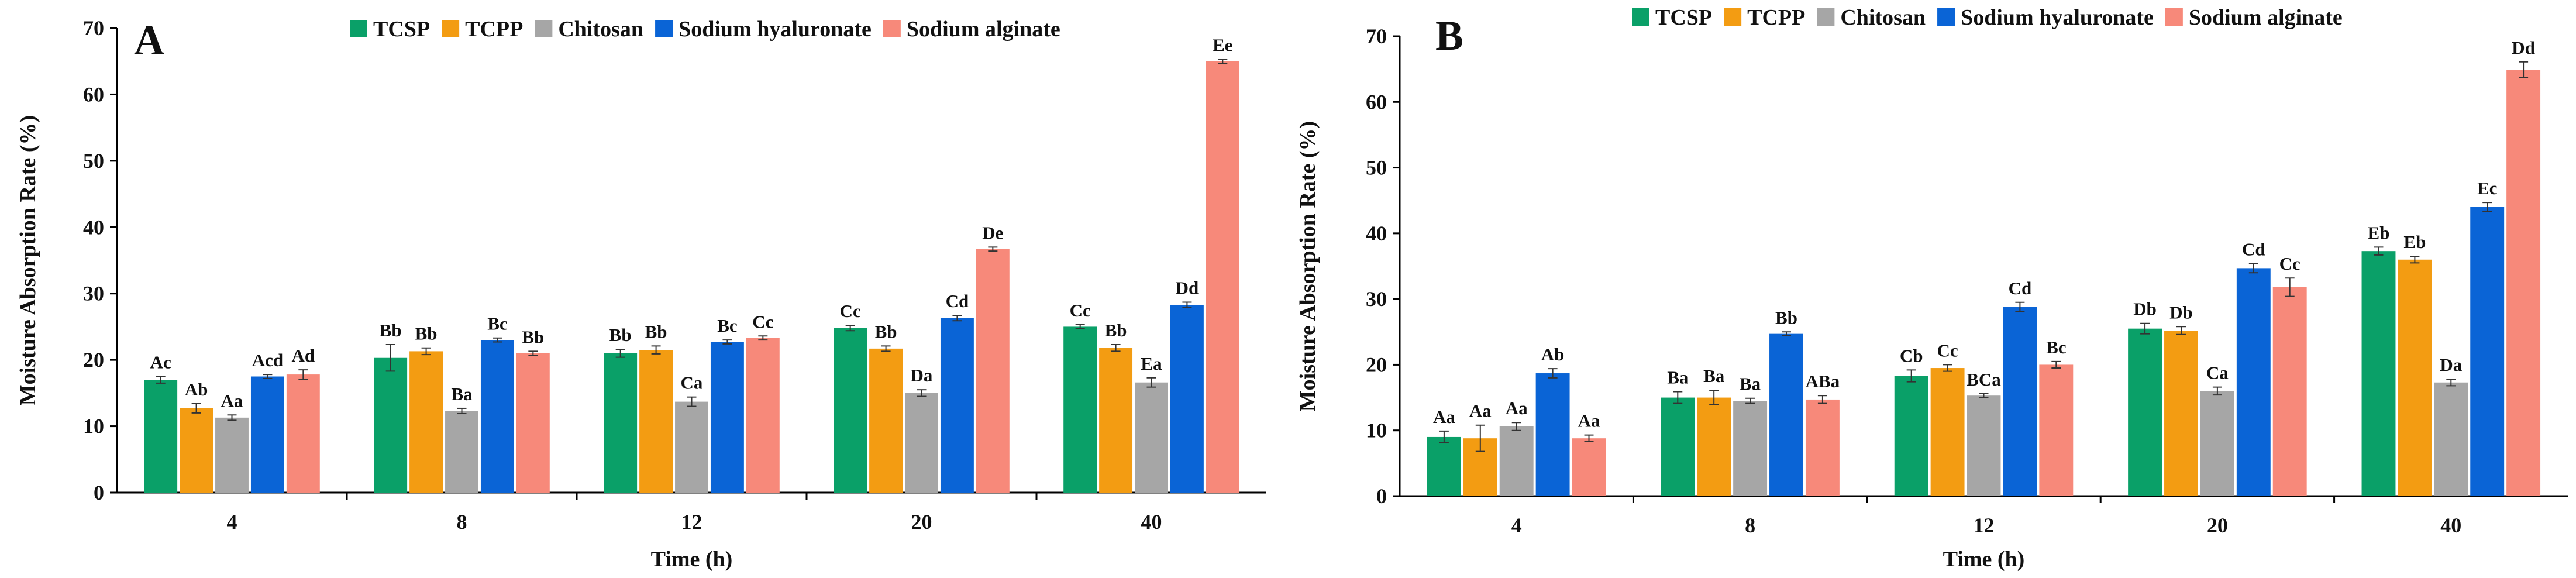 The height and width of the screenshot is (578, 2576). Describe the element at coordinates (93, 227) in the screenshot. I see `y-tick-label: 40` at that location.